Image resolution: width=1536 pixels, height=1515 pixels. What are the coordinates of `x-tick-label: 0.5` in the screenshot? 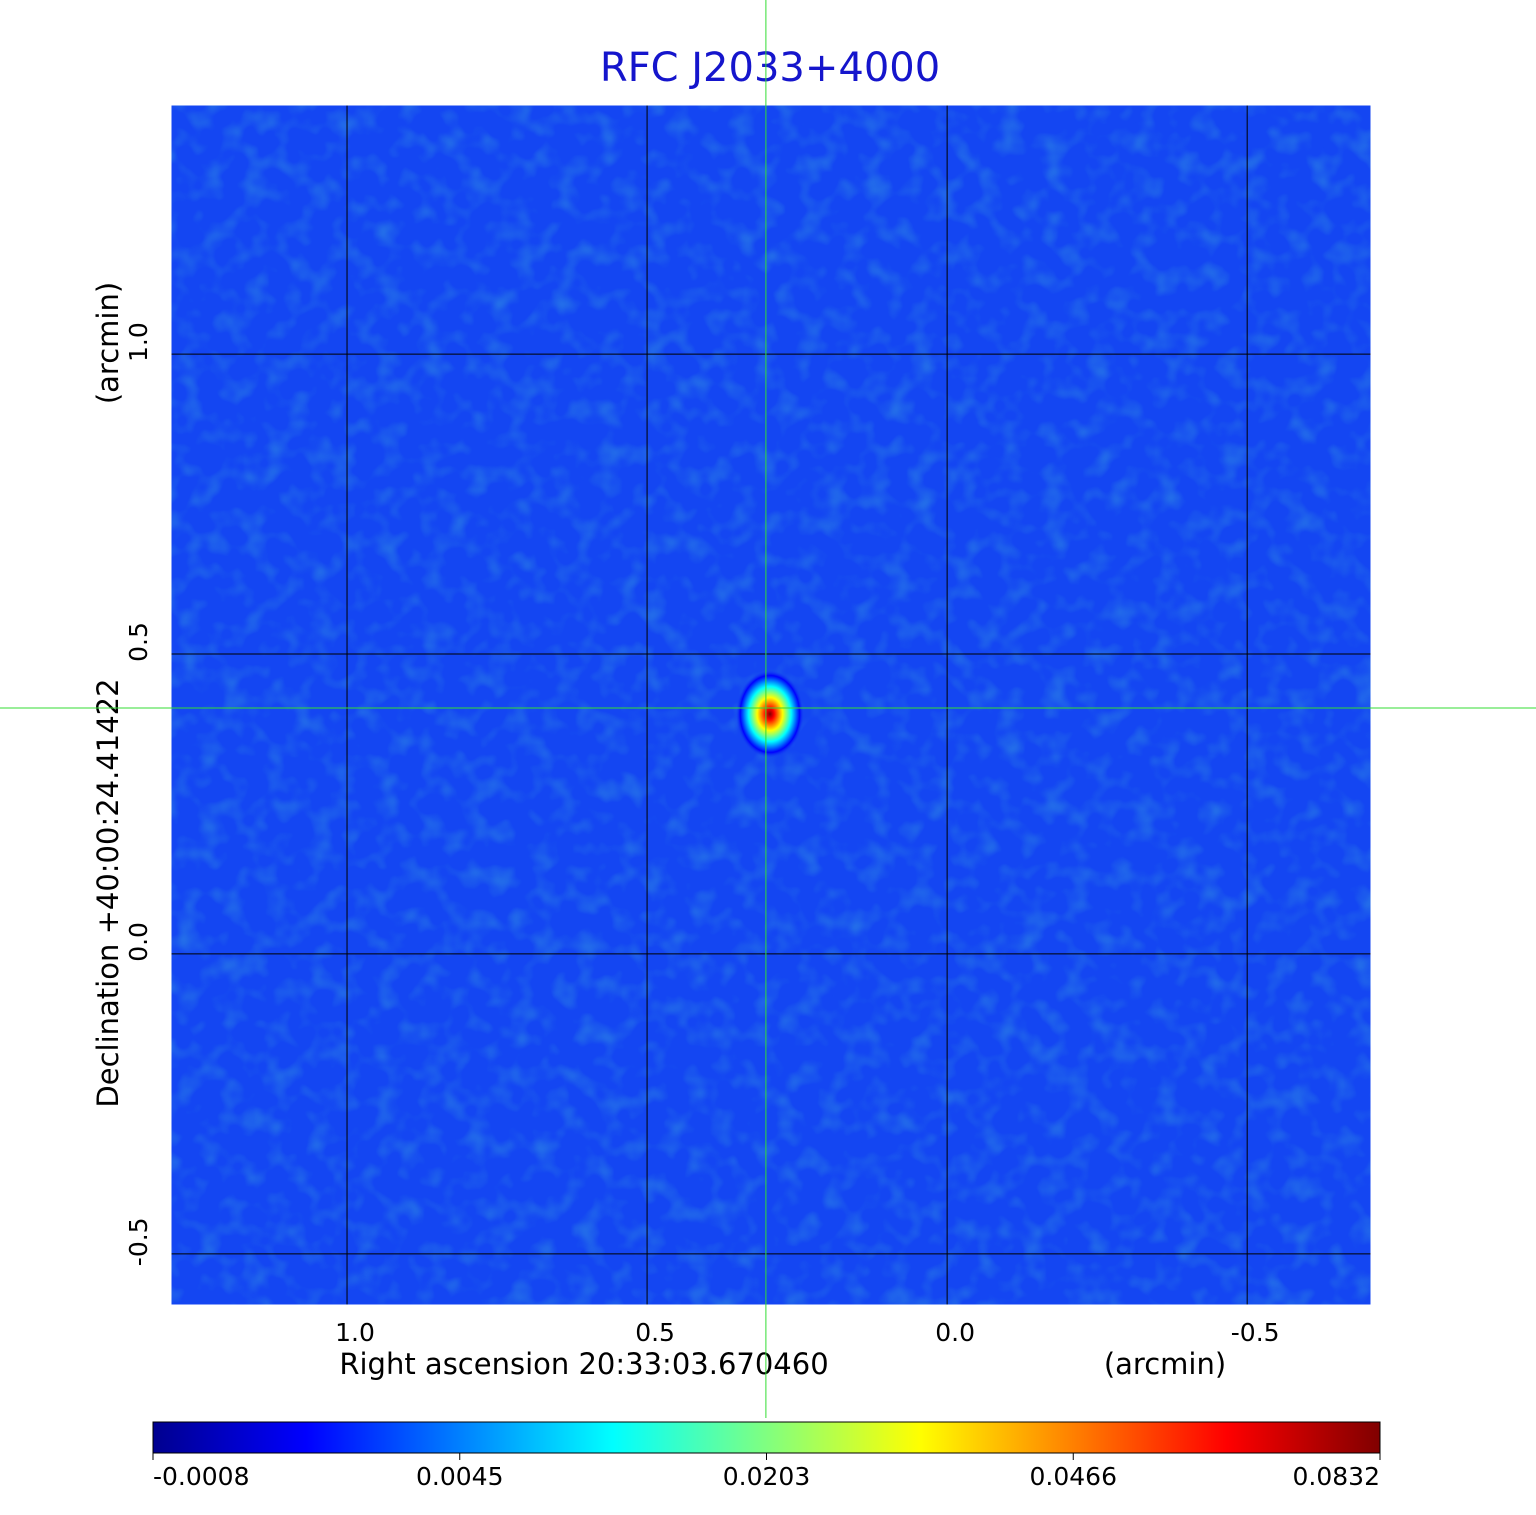 It's located at (655, 1332).